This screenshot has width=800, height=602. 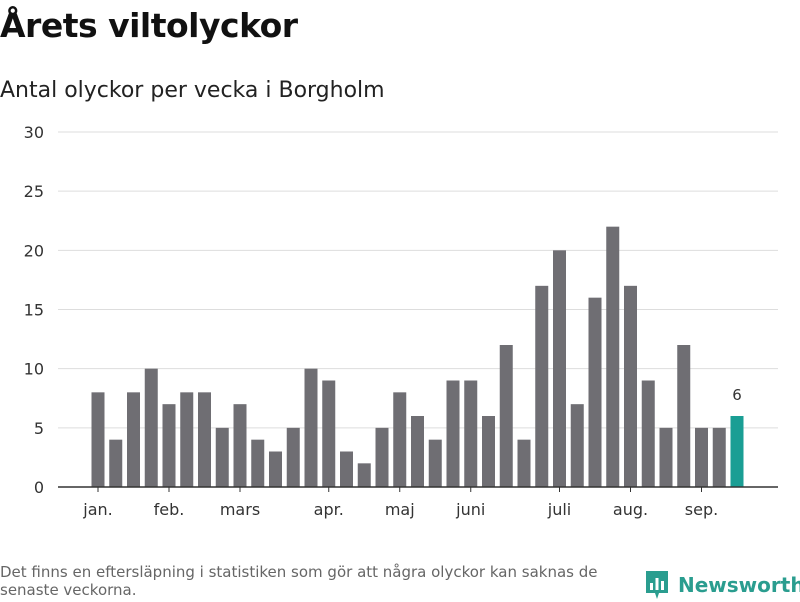 I want to click on x-tick-label: juli, so click(x=559, y=509).